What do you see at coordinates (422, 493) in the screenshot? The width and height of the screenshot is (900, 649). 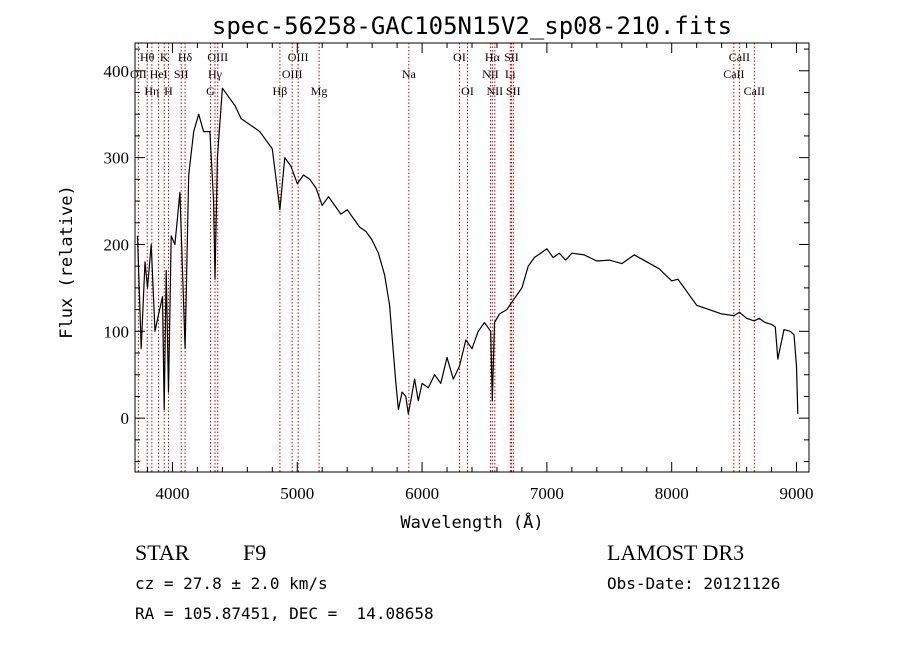 I see `x-tick-label: 6000` at bounding box center [422, 493].